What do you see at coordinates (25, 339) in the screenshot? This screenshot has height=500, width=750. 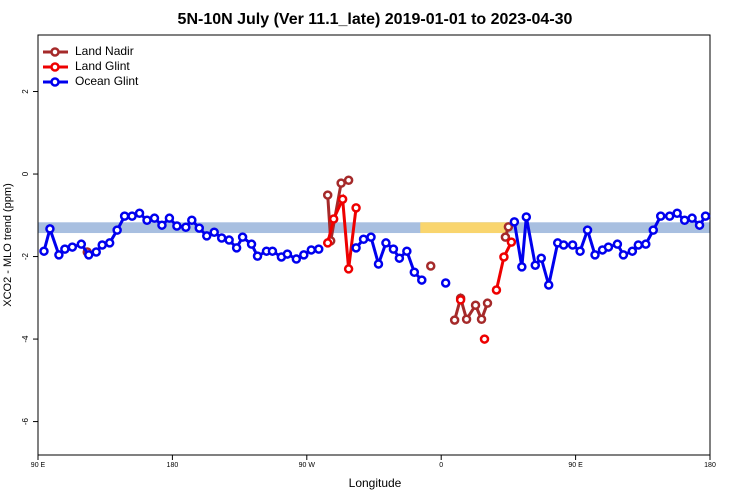 I see `y-tick-label: -4` at bounding box center [25, 339].